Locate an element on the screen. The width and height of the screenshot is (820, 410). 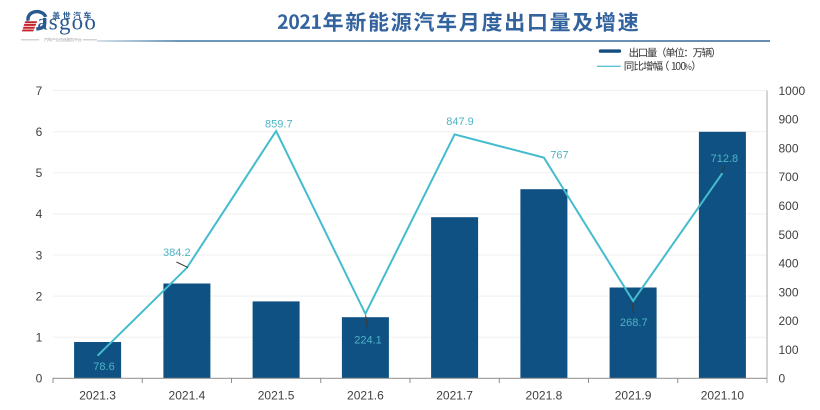
svg-text: 4 is located at coordinates (39, 214).